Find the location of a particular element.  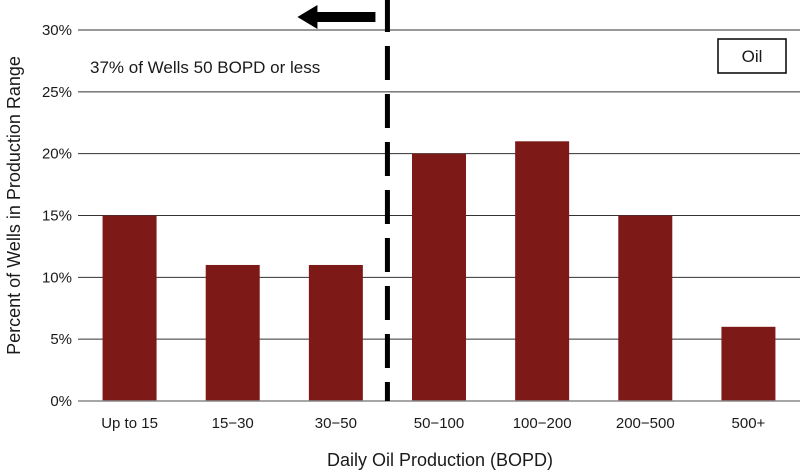

x-tick-label: 30−50 is located at coordinates (336, 423).